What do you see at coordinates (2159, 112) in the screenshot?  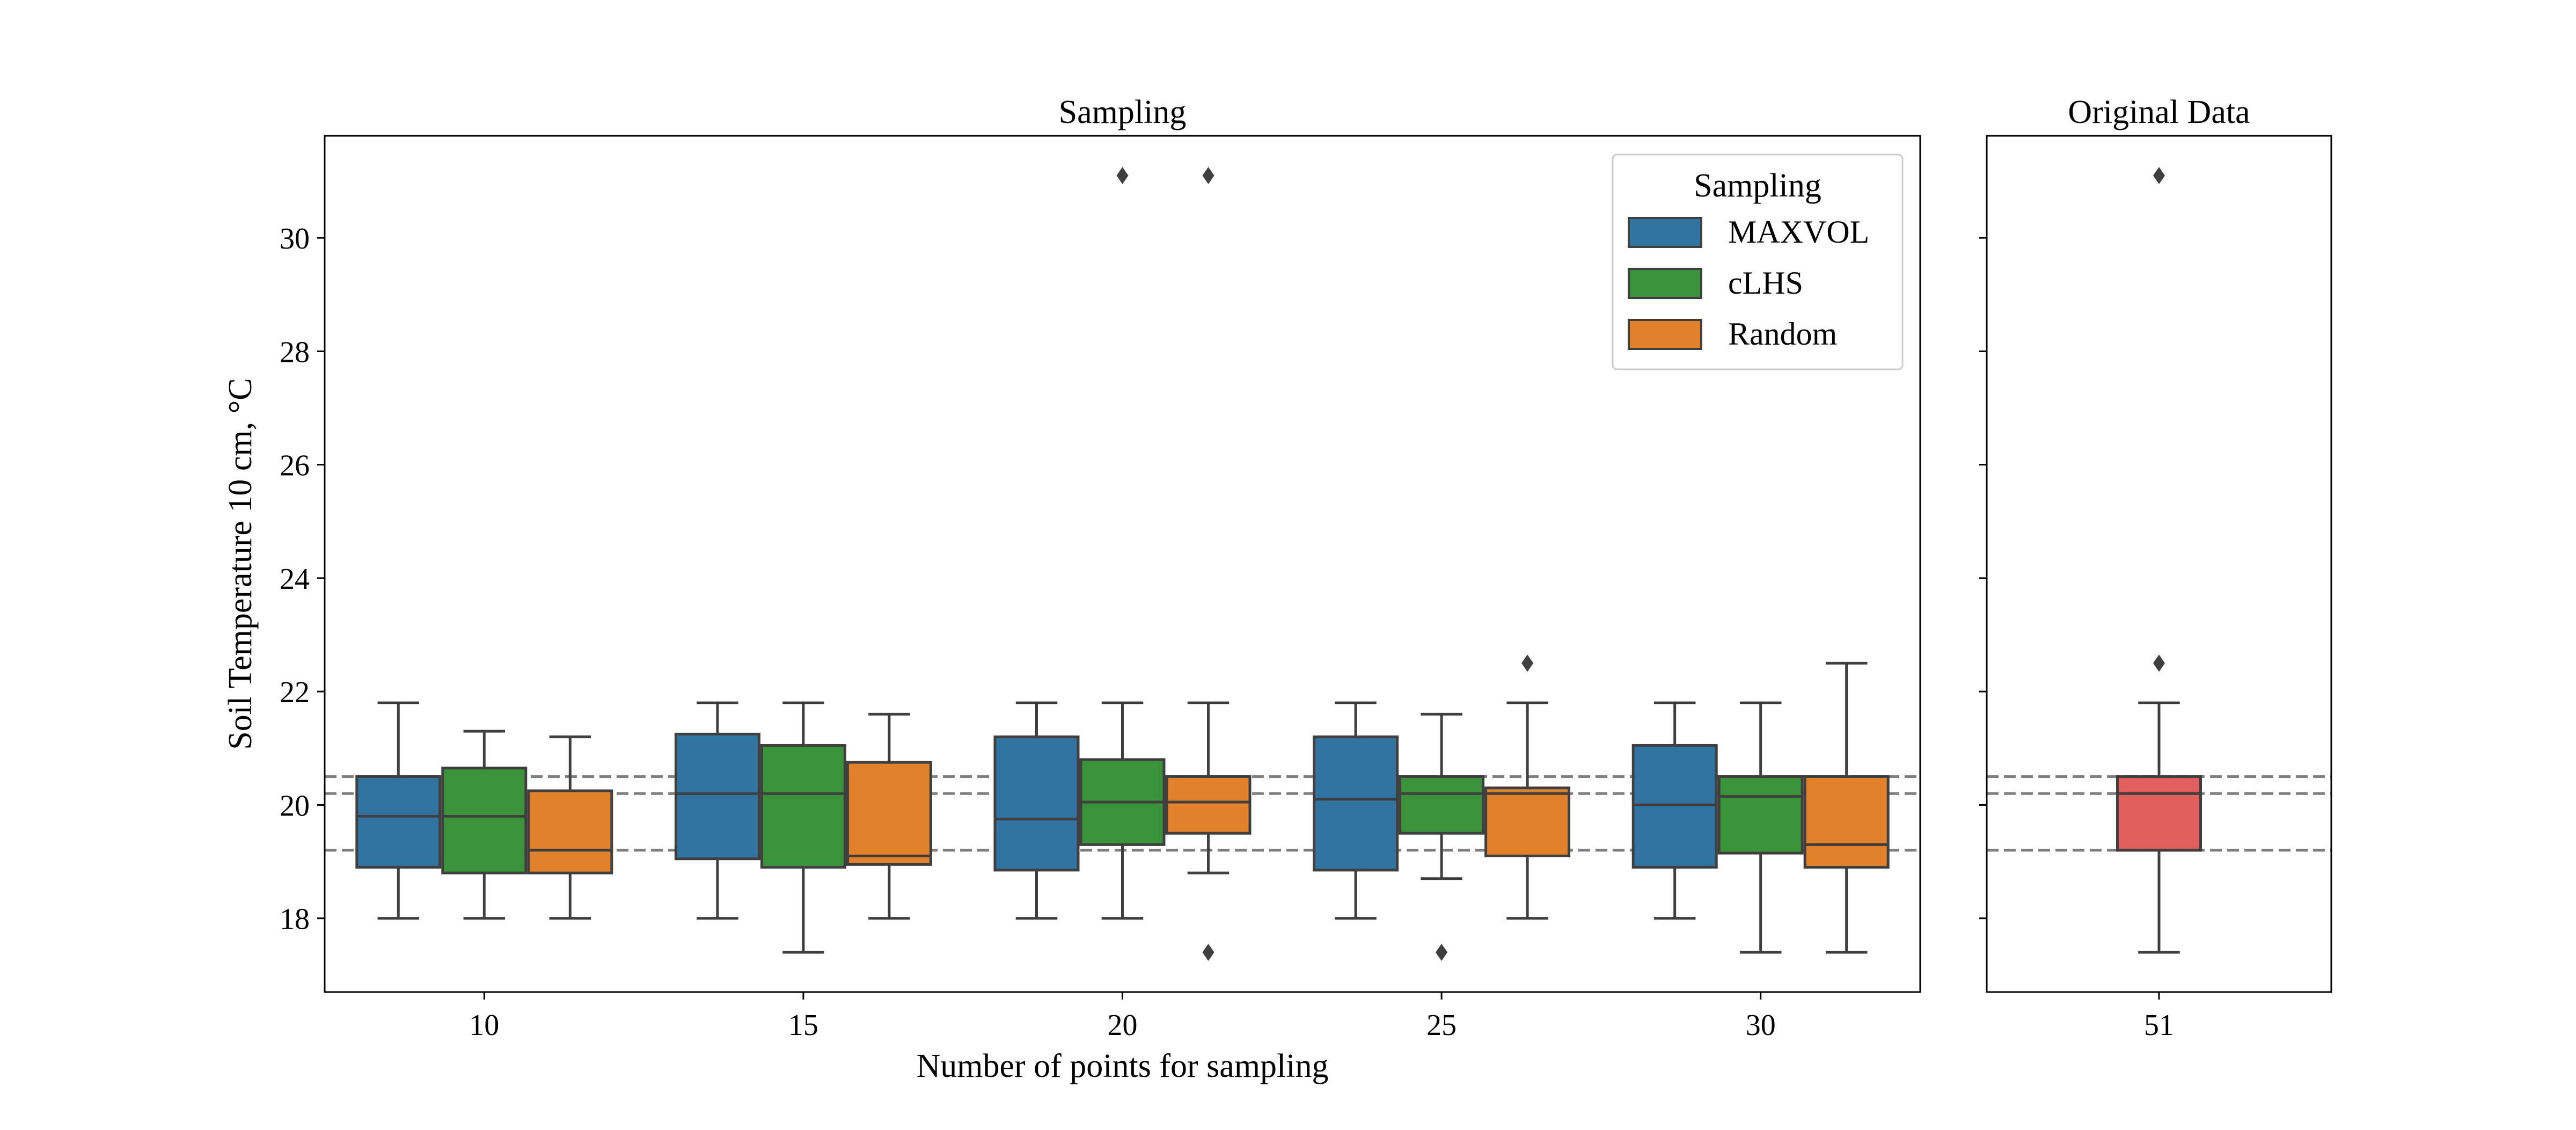 I see `panel-title: Original Data` at bounding box center [2159, 112].